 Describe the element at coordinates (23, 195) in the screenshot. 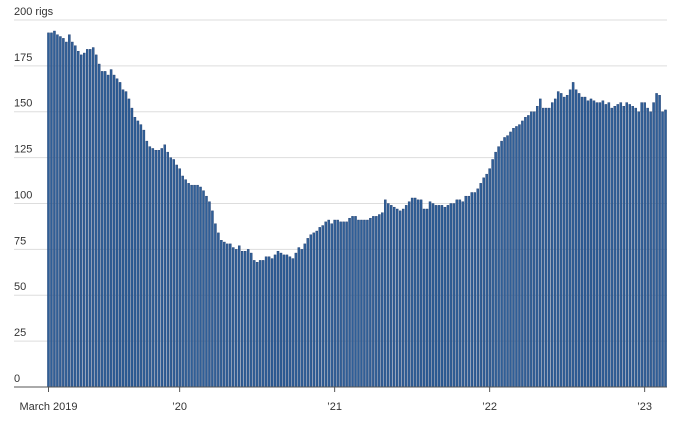

I see `y-tick-label: 100` at that location.